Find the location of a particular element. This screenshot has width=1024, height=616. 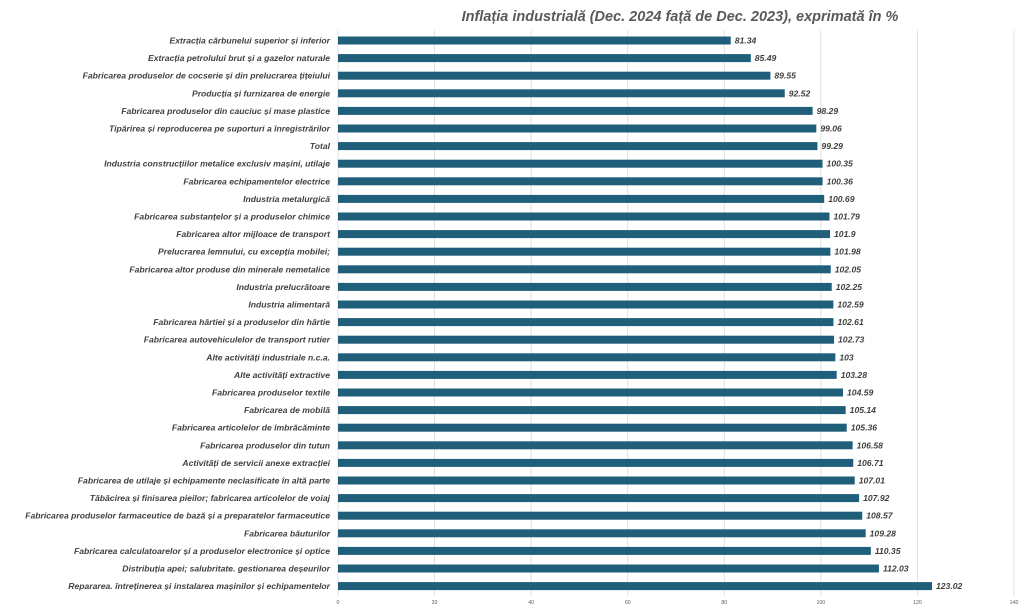

x-tick-label: 80 is located at coordinates (724, 603).